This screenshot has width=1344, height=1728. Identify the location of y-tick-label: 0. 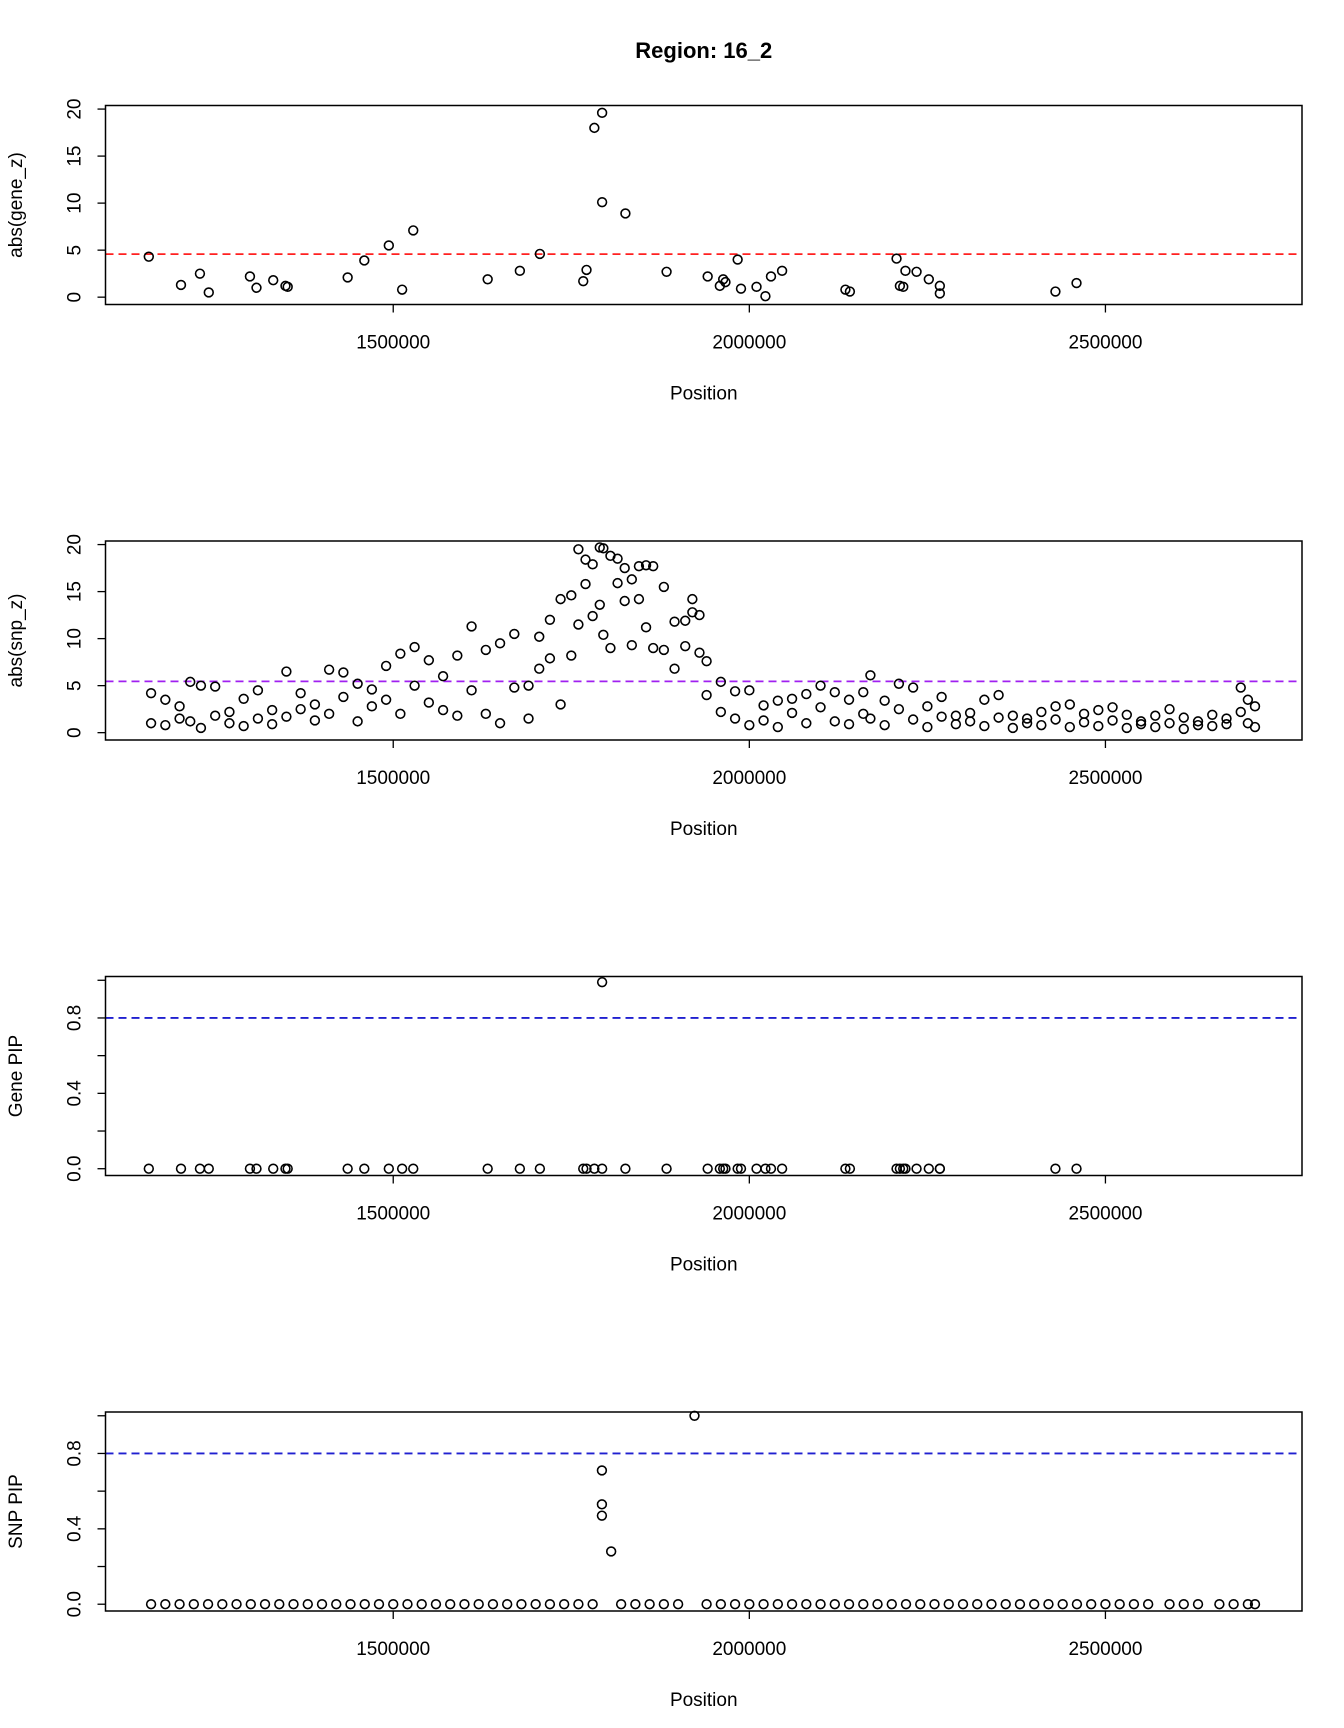
(75, 732).